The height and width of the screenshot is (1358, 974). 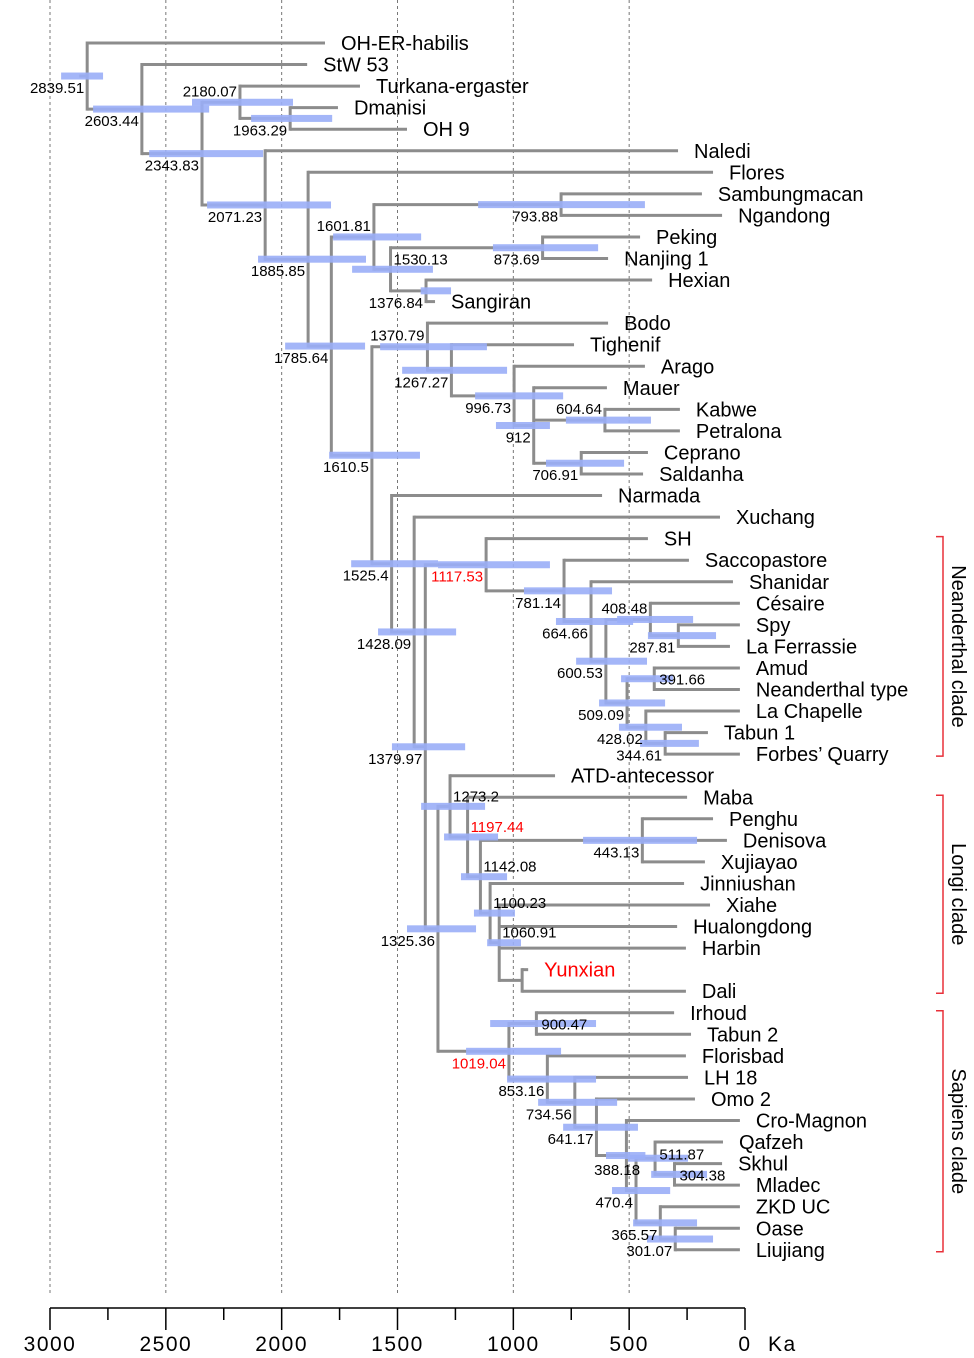 What do you see at coordinates (759, 863) in the screenshot?
I see `tip-label: Xujiayao` at bounding box center [759, 863].